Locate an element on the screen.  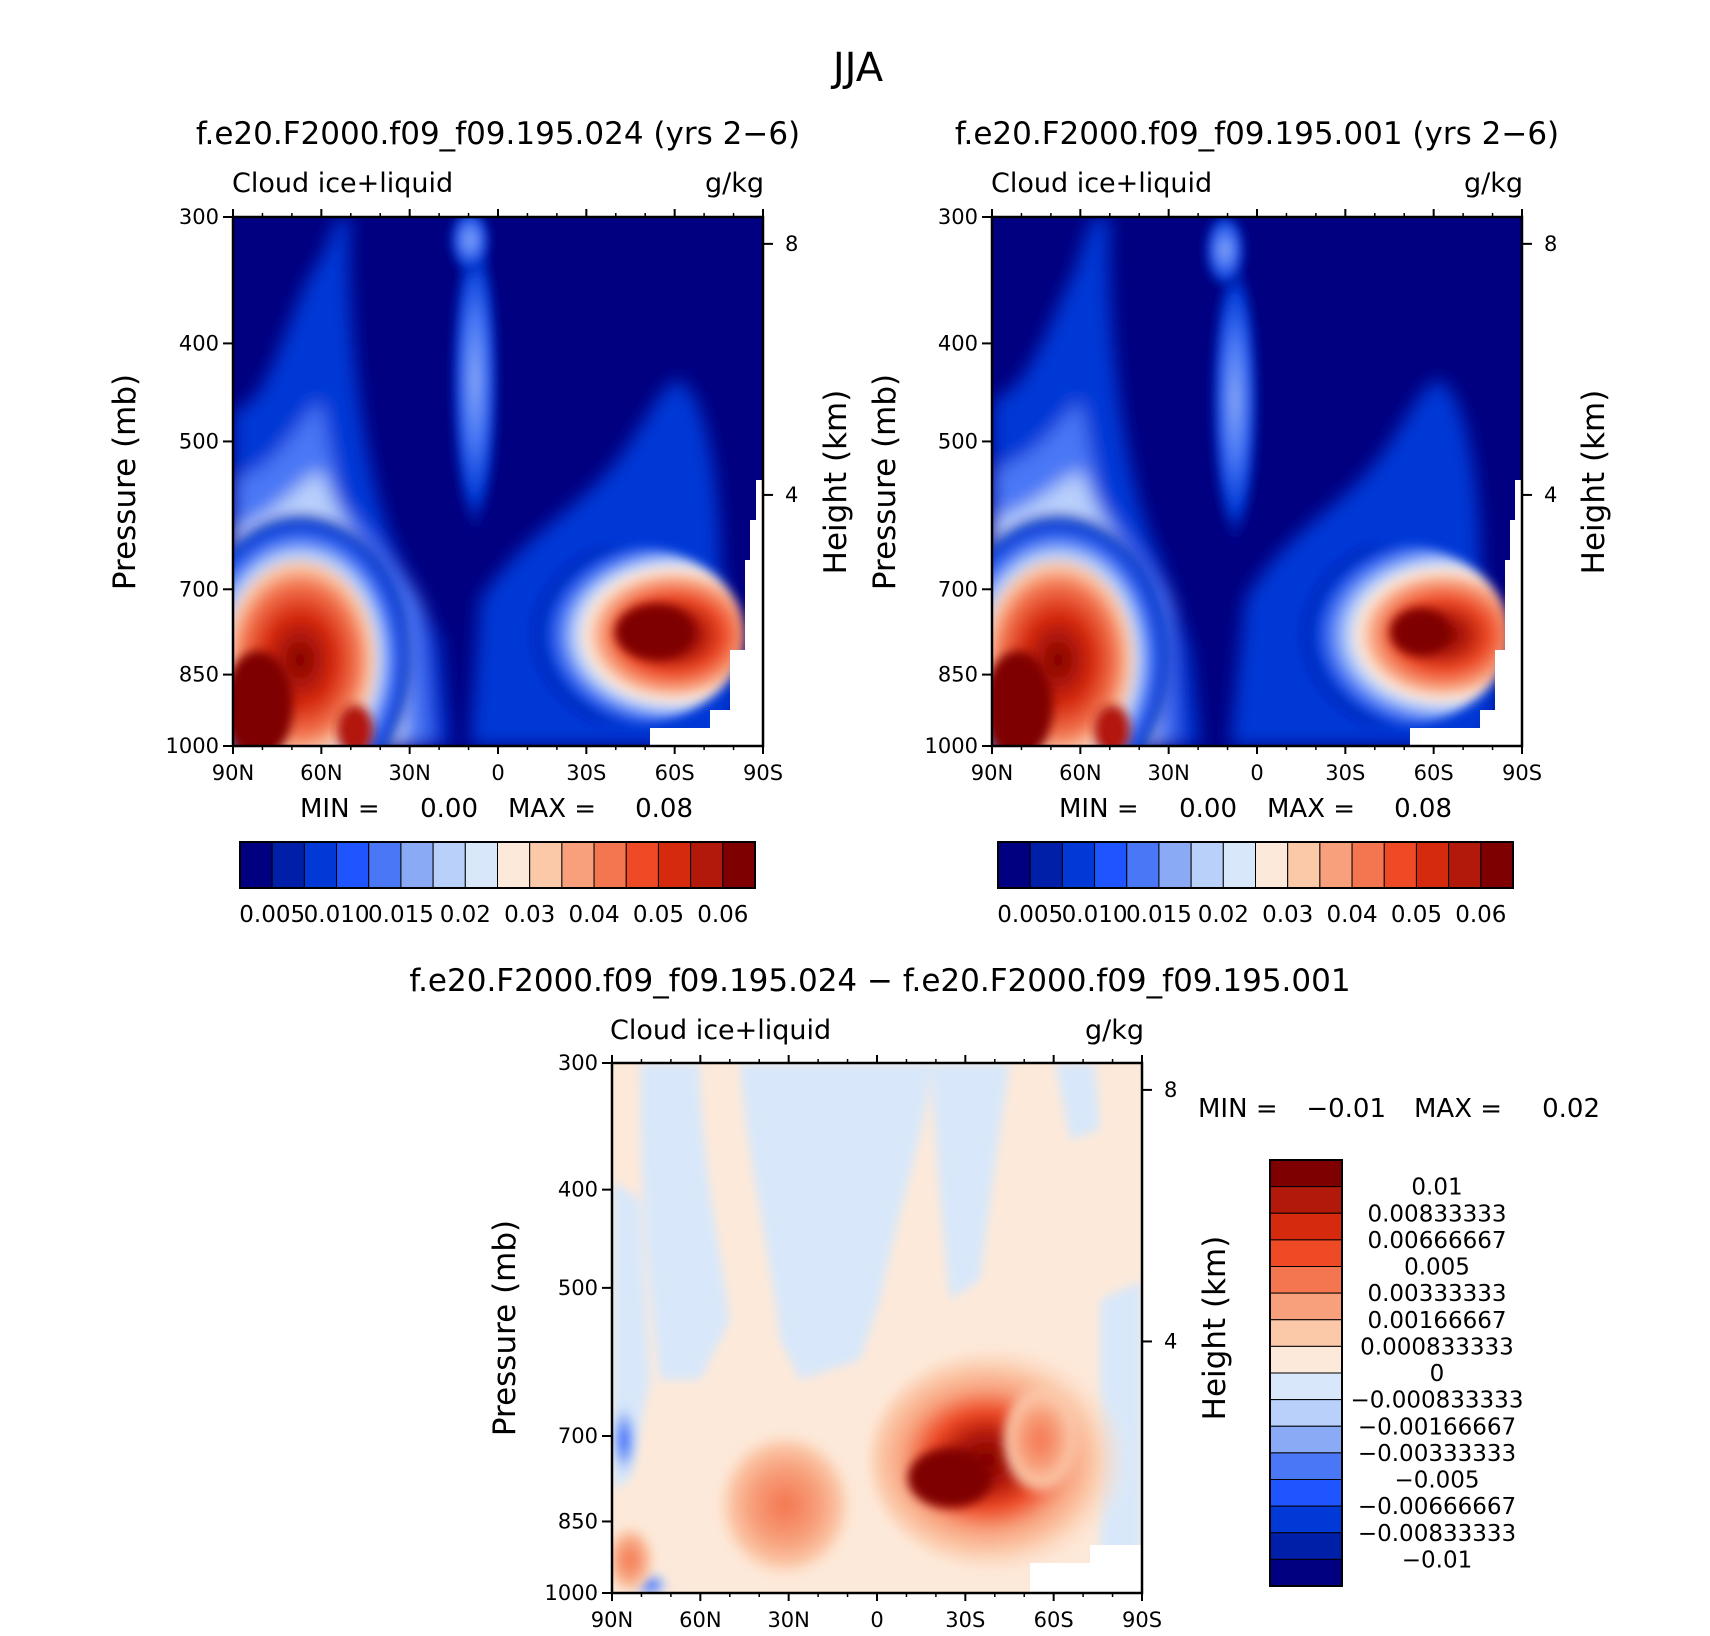
panel-1-axes: 90N 60N 30N 0 30S 60S 90S 300 400 500 700 850 1000 8 4 is located at coordinates (482, 495).